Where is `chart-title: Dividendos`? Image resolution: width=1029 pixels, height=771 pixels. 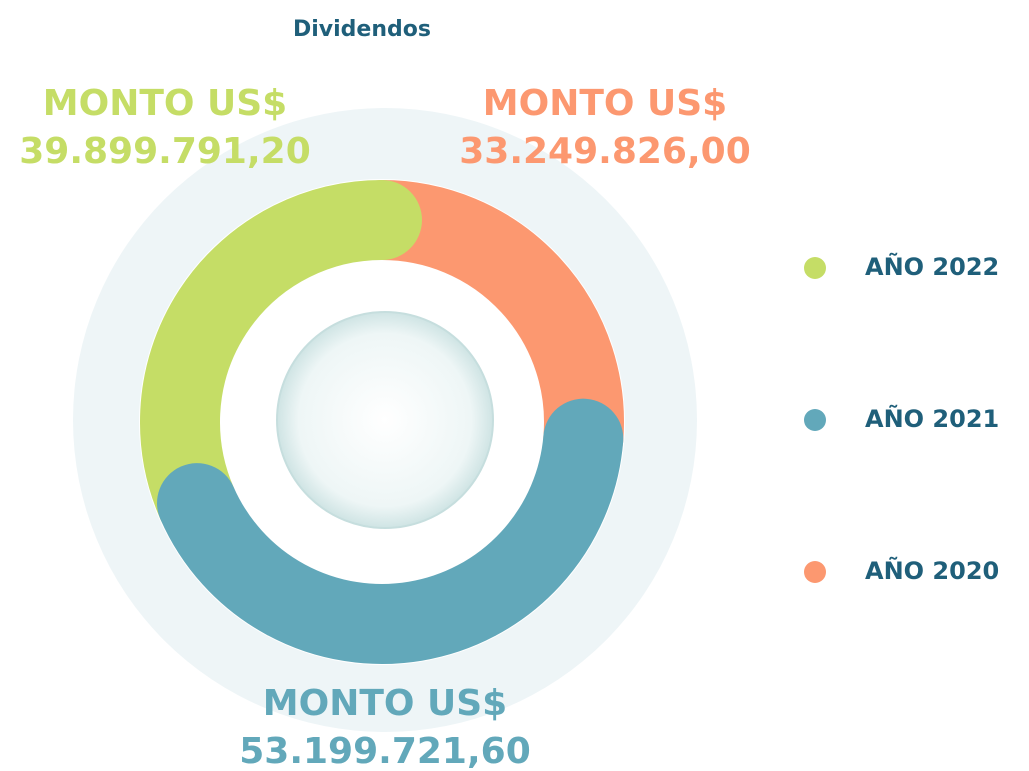 chart-title: Dividendos is located at coordinates (362, 29).